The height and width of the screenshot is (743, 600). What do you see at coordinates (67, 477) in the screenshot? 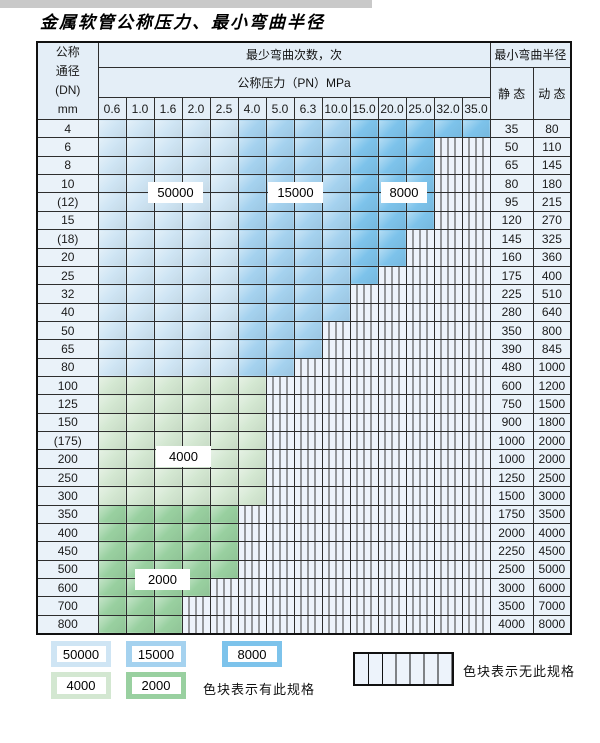
I see `dn-cell: 250` at bounding box center [67, 477].